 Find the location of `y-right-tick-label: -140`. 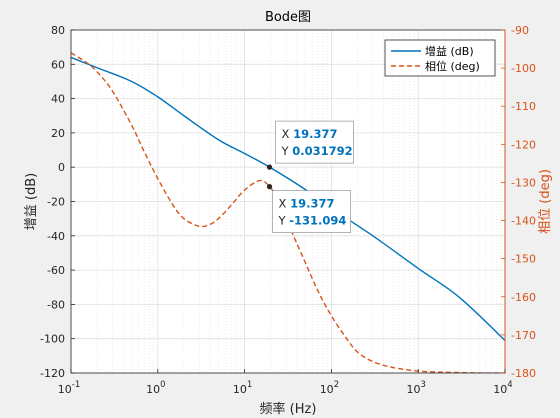

y-right-tick-label: -140 is located at coordinates (523, 221).